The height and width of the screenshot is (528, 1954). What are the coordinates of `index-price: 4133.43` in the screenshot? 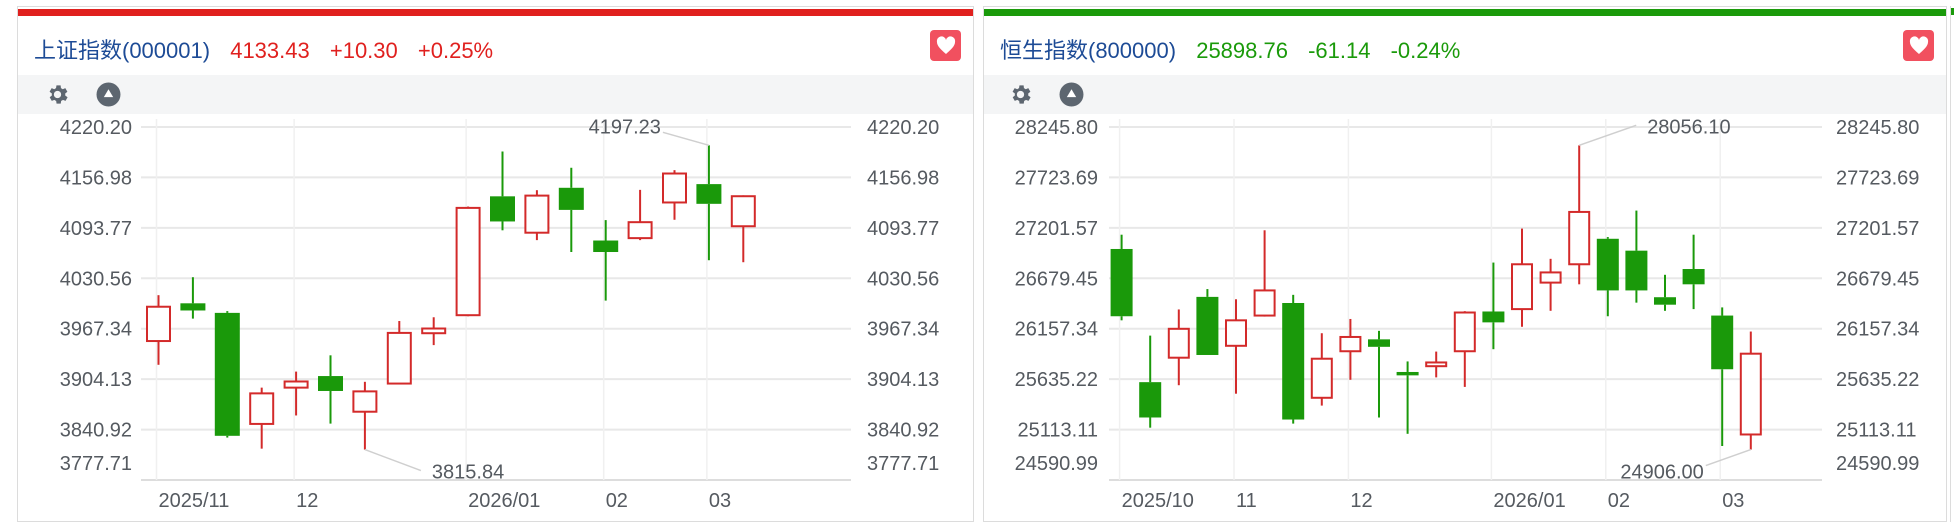 It's located at (270, 50).